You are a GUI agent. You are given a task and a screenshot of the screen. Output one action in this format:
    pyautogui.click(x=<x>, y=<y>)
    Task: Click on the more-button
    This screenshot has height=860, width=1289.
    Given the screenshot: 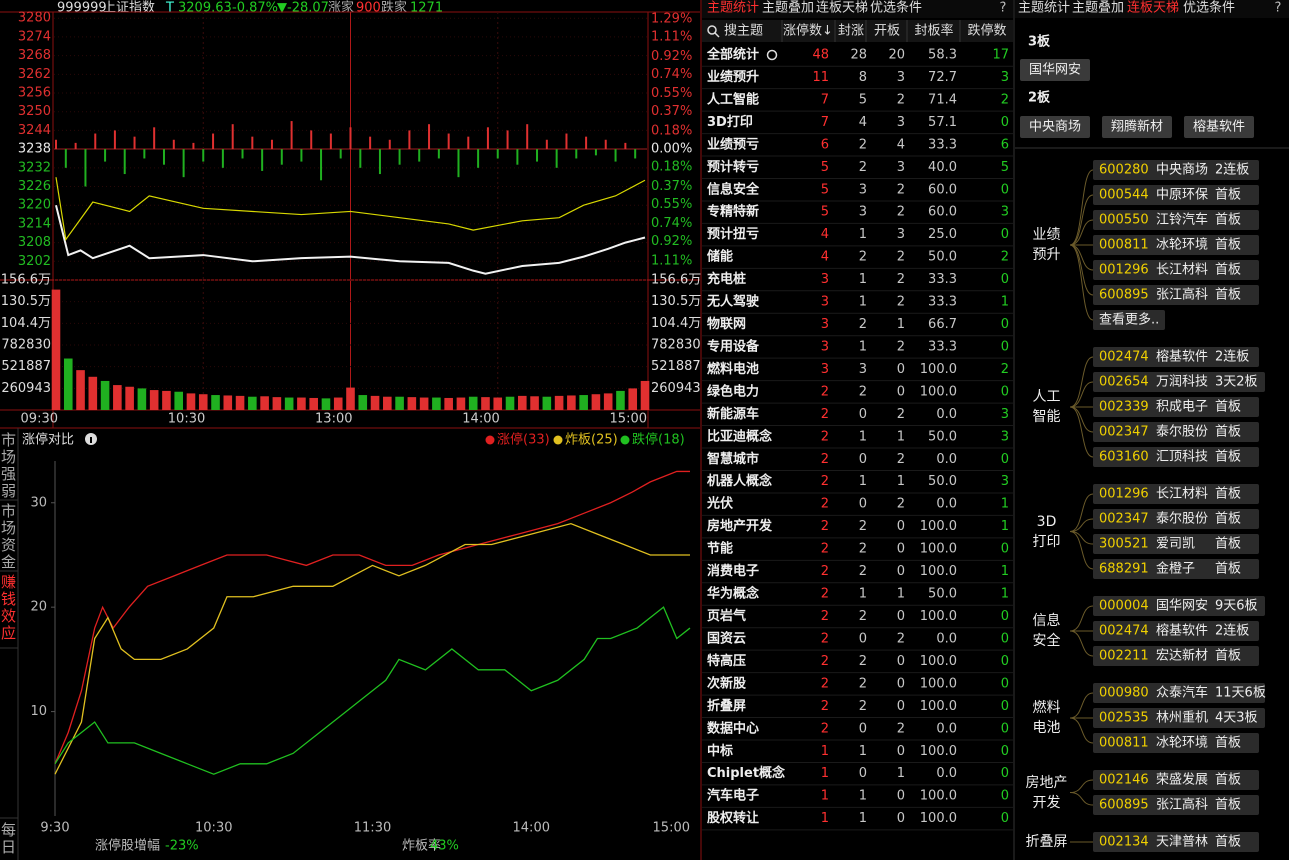 What is the action you would take?
    pyautogui.click(x=1129, y=320)
    